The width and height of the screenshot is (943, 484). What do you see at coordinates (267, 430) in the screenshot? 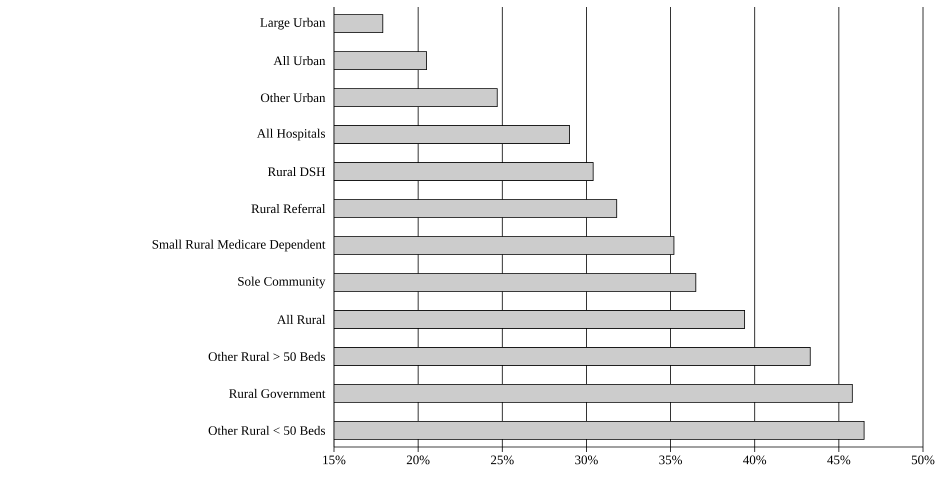
I see `y-tick-label: Other Rural < 50 Beds` at bounding box center [267, 430].